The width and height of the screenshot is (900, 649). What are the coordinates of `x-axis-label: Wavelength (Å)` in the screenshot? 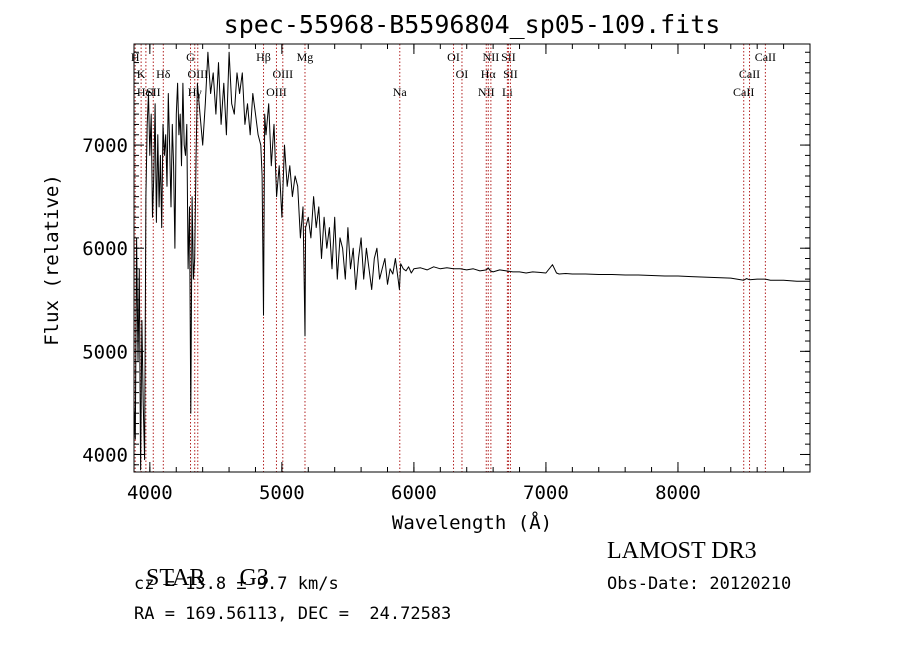 It's located at (472, 522).